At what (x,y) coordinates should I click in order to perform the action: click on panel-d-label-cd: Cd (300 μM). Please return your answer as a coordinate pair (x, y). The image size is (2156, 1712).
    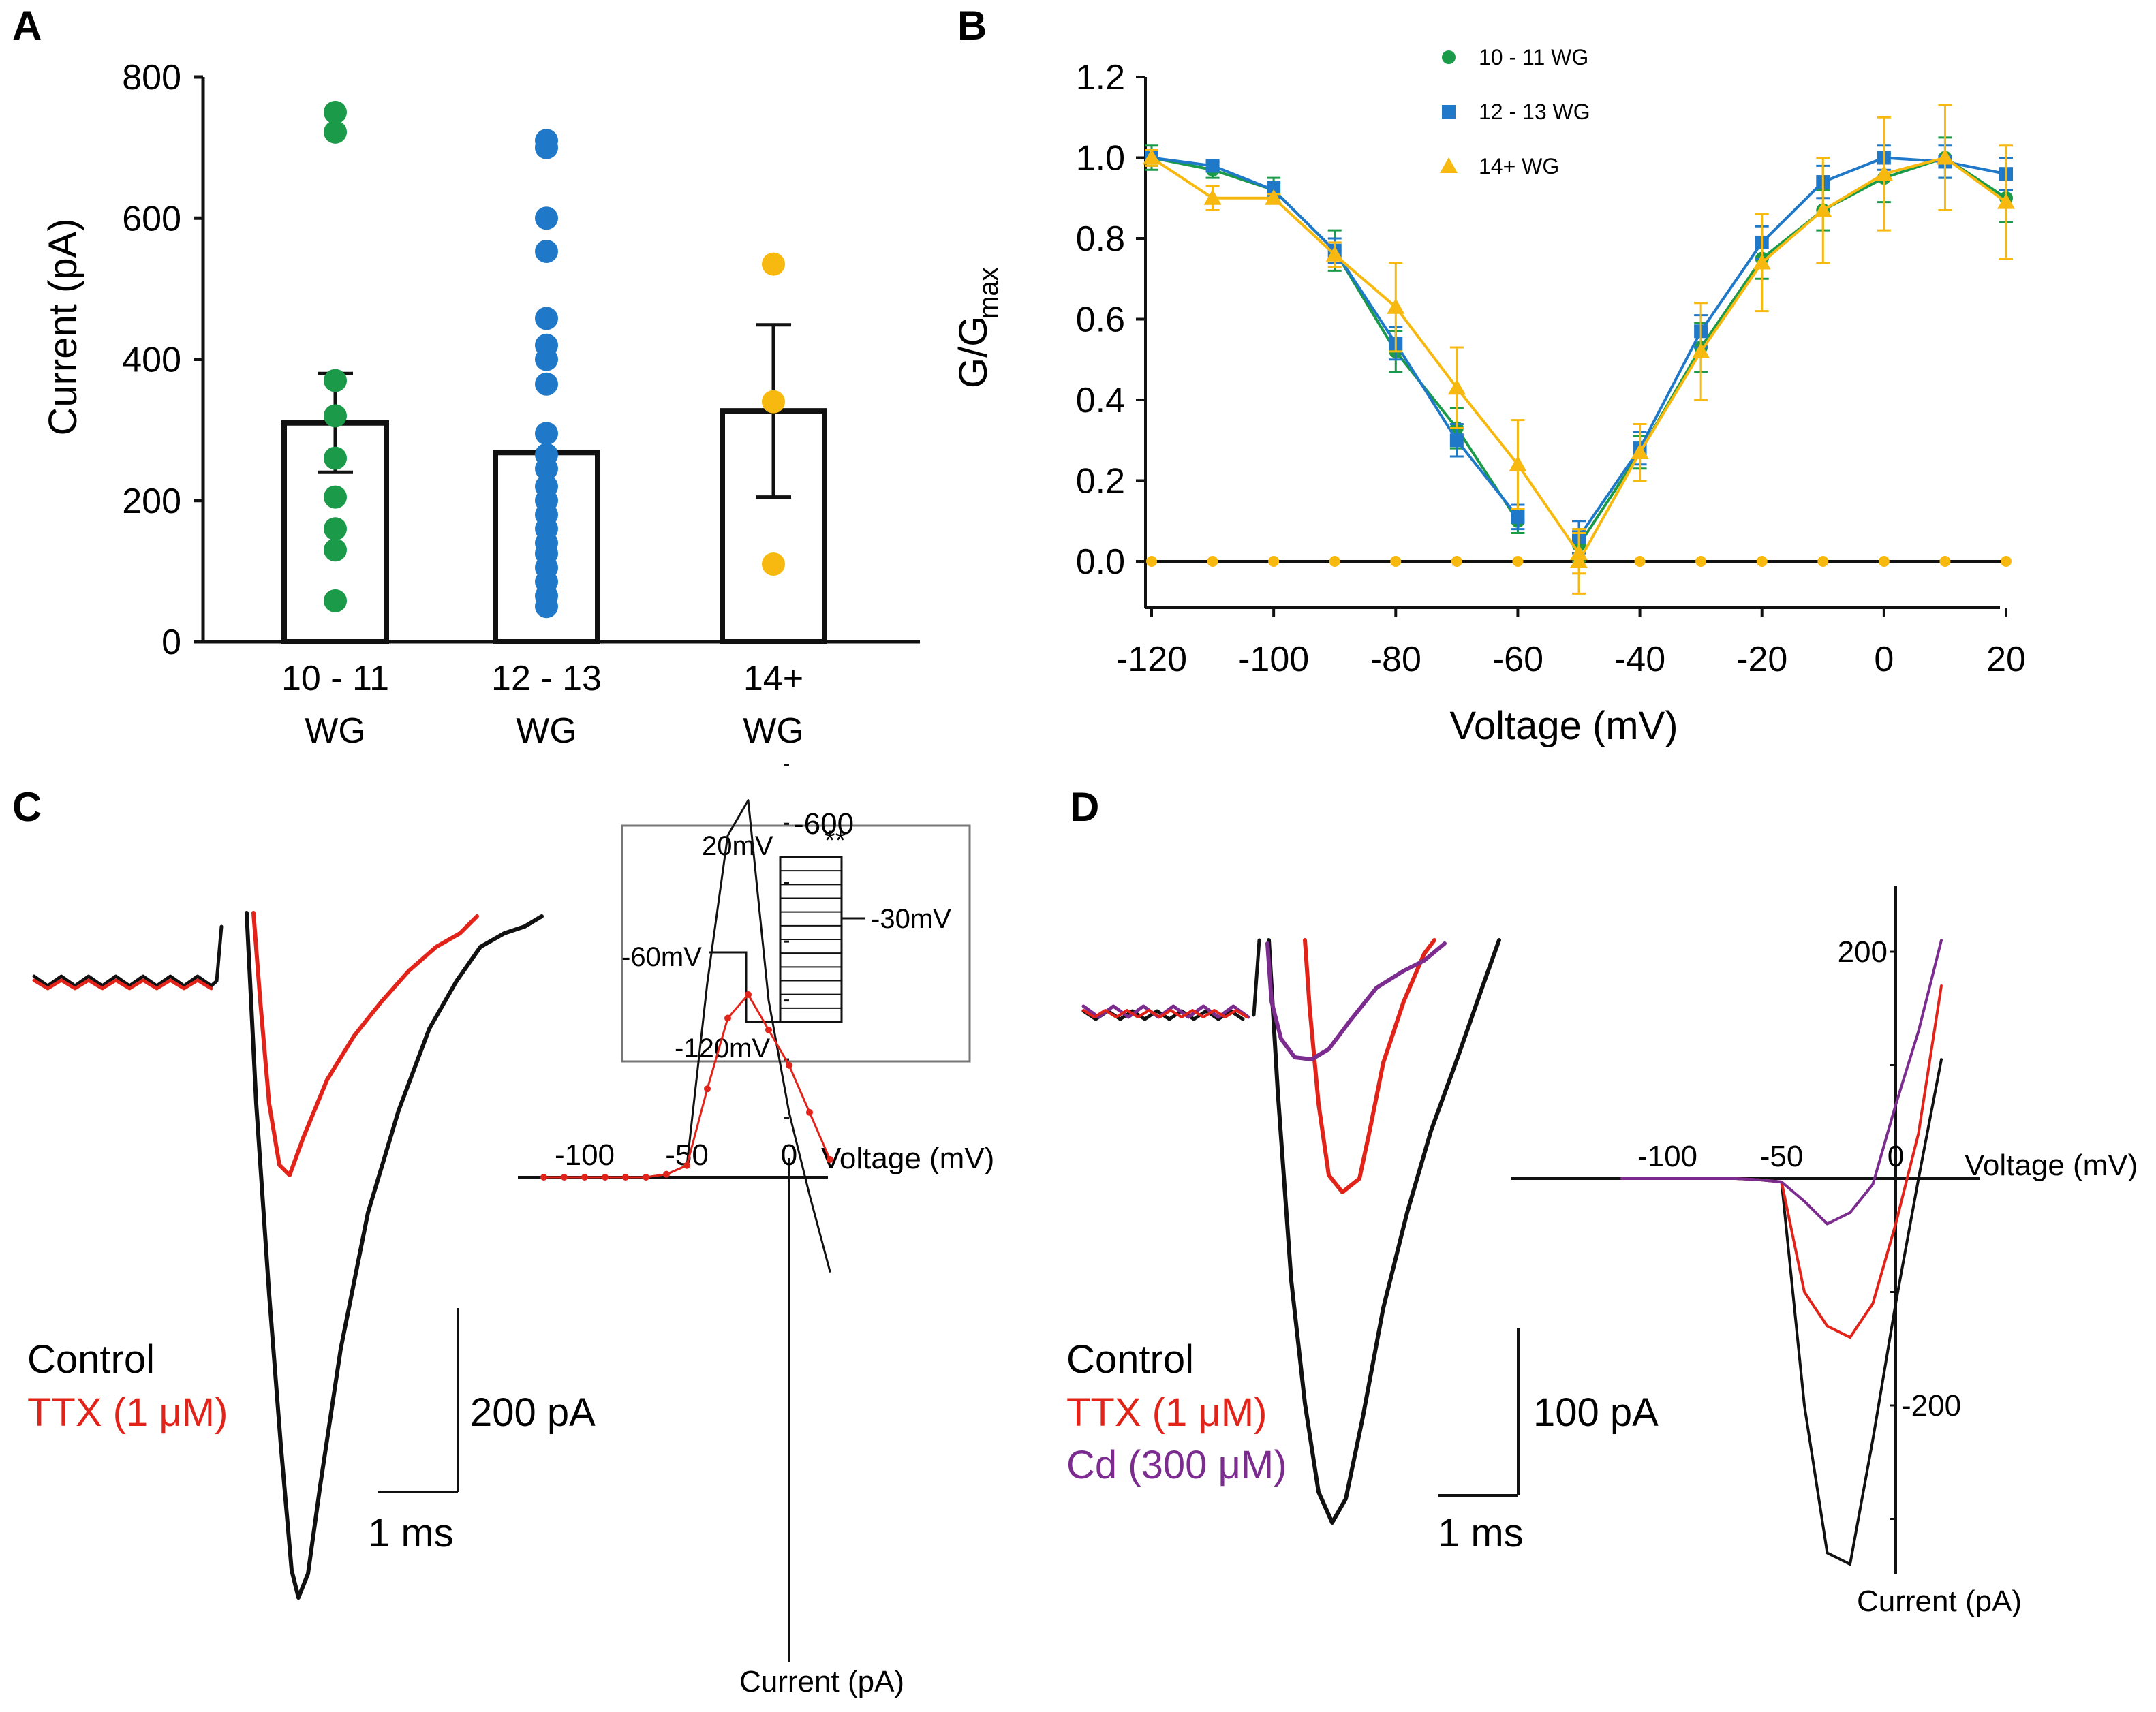
    Looking at the image, I should click on (1176, 1465).